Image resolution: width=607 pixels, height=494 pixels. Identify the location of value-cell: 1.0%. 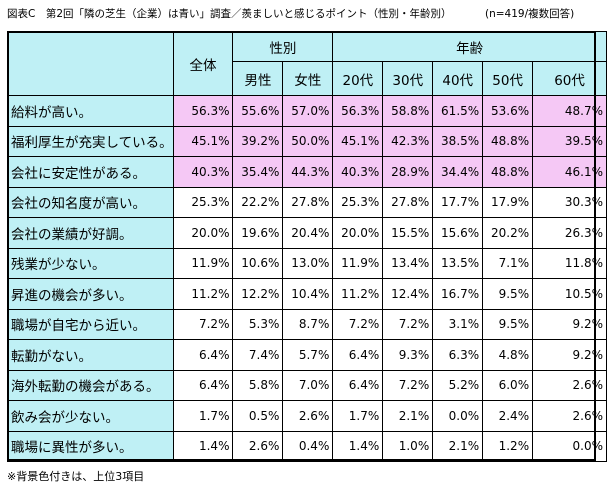
(408, 446).